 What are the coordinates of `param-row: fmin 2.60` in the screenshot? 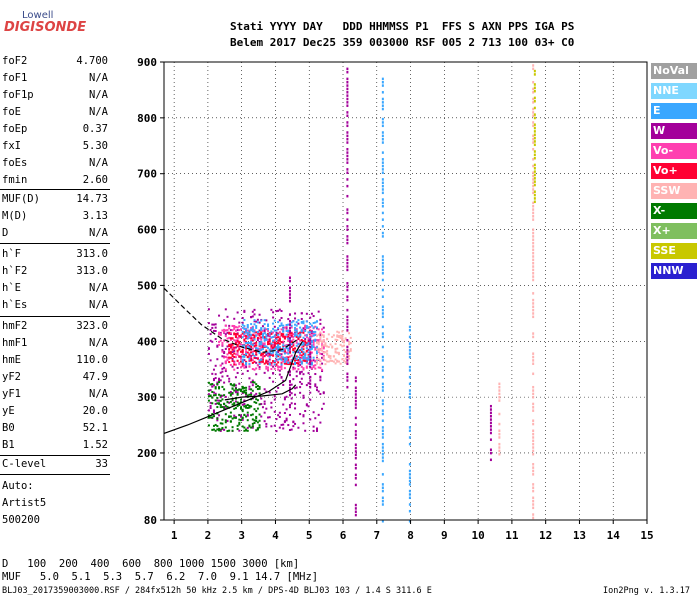 It's located at (55, 182).